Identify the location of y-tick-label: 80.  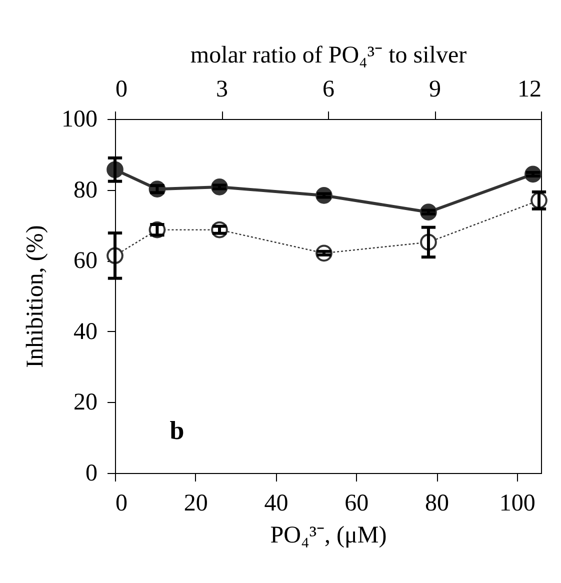
(86, 190).